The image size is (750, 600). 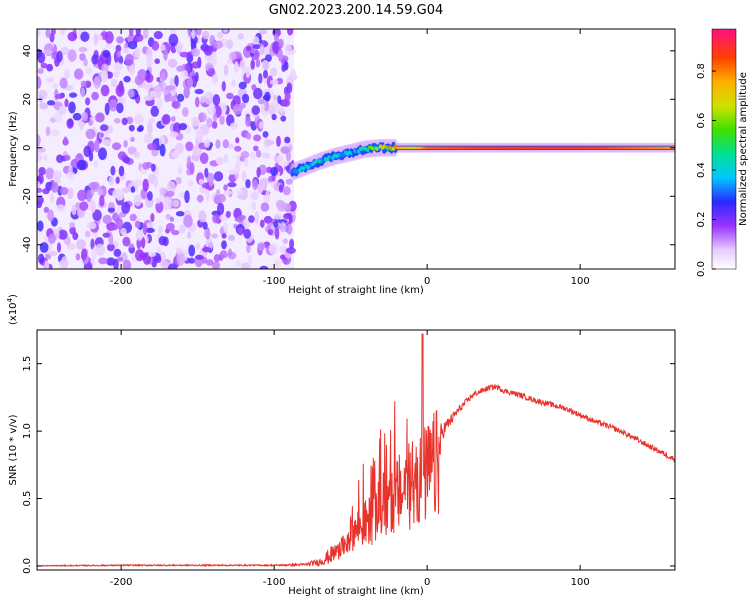 I want to click on colorbar-gradient, so click(x=724, y=149).